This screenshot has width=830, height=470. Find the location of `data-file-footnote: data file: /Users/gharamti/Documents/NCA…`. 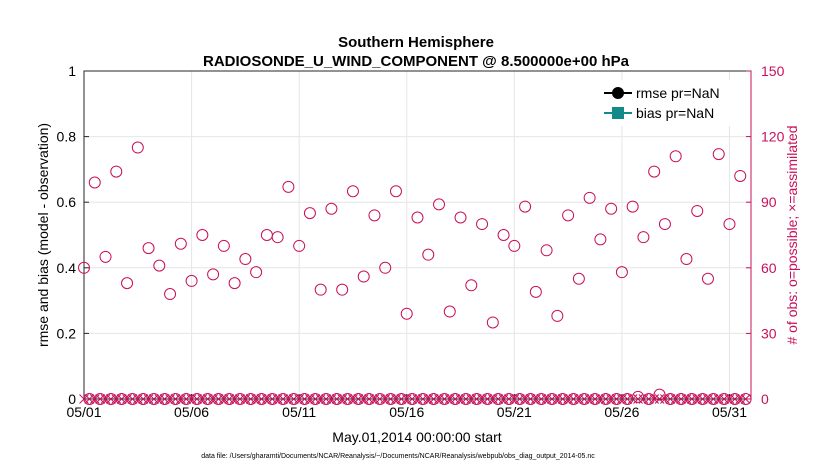

data-file-footnote: data file: /Users/gharamti/Documents/NCA… is located at coordinates (398, 456).